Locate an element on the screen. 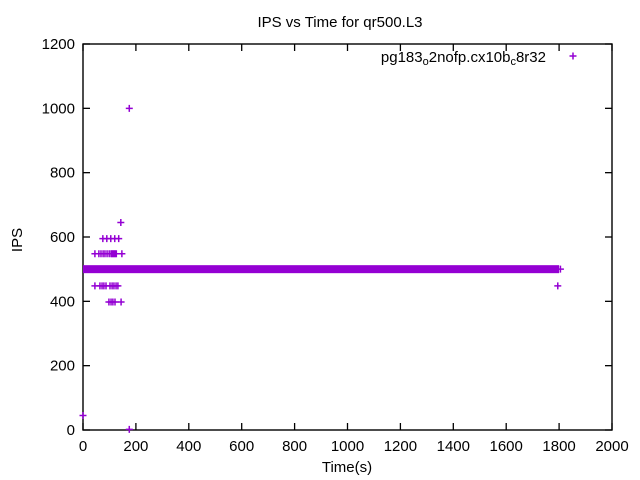 This screenshot has width=640, height=480. x-tick-label: 1800 is located at coordinates (558, 446).